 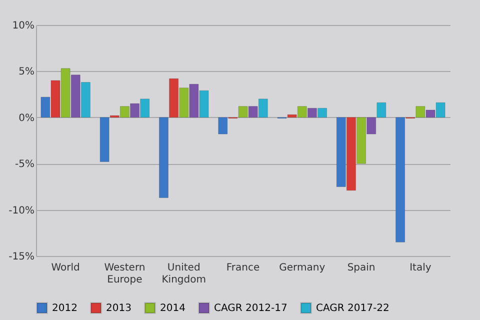 What do you see at coordinates (26, 118) in the screenshot?
I see `y-tick-label: 0%` at bounding box center [26, 118].